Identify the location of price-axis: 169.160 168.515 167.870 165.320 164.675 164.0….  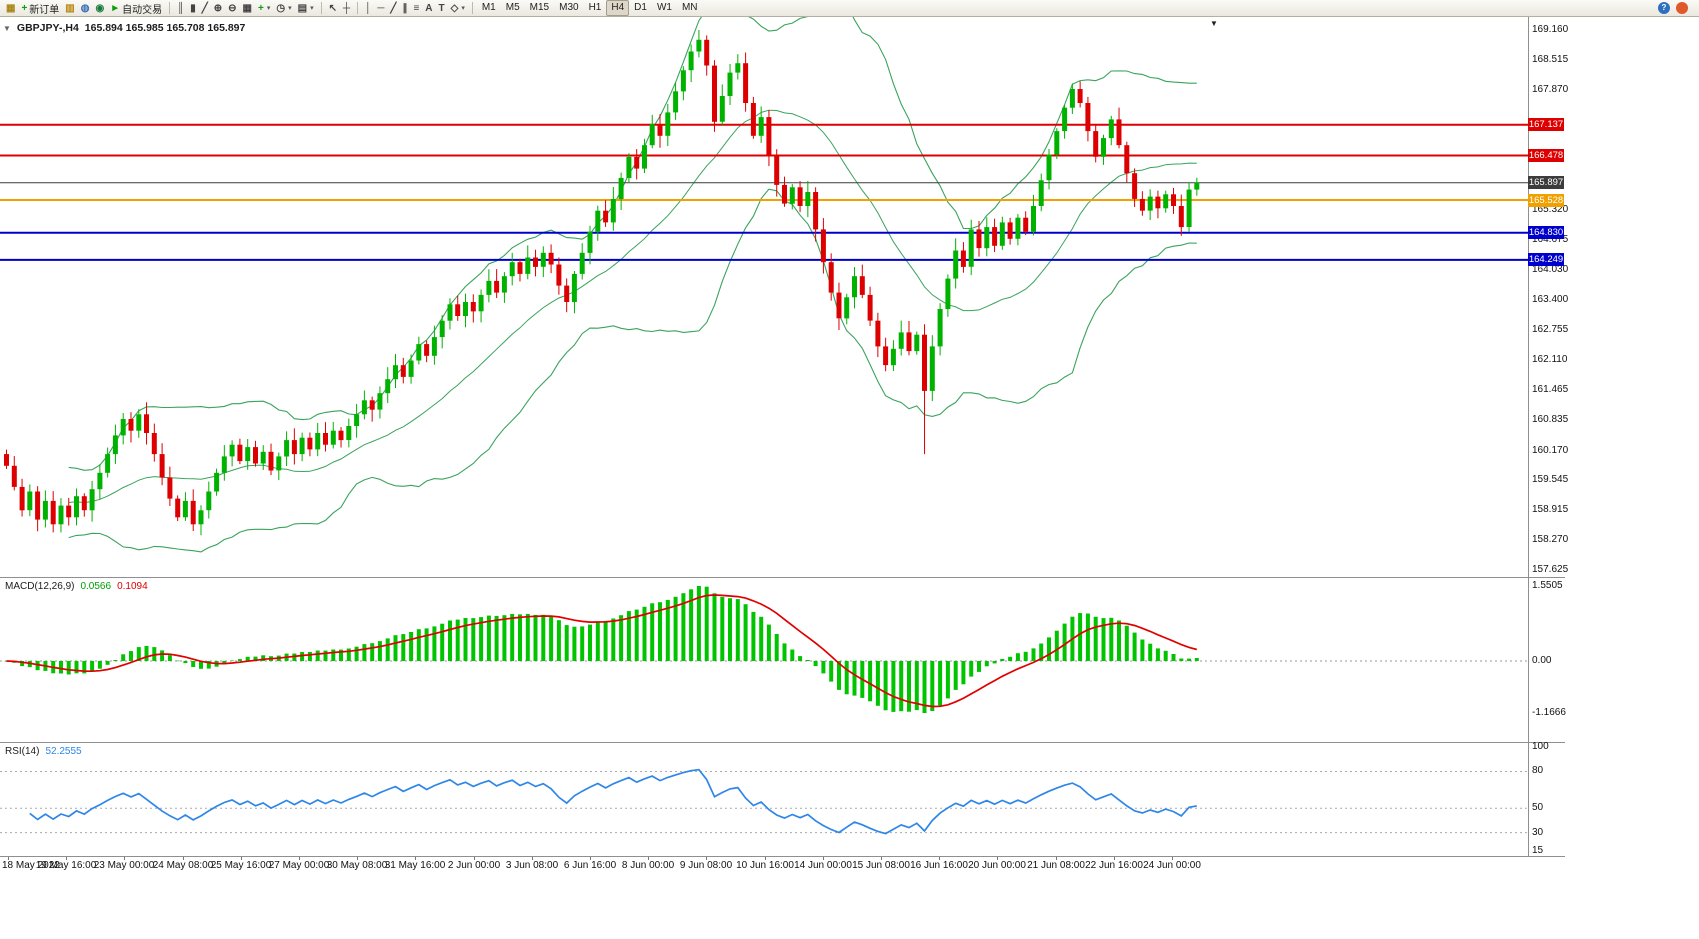
(1548, 444).